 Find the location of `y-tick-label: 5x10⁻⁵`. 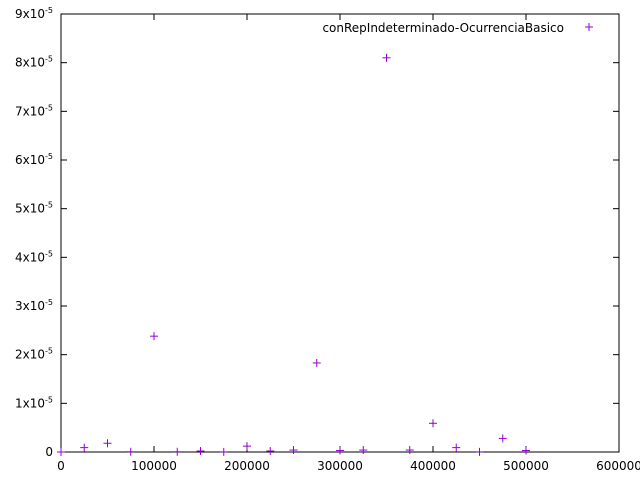

y-tick-label: 5x10⁻⁵ is located at coordinates (34, 208).